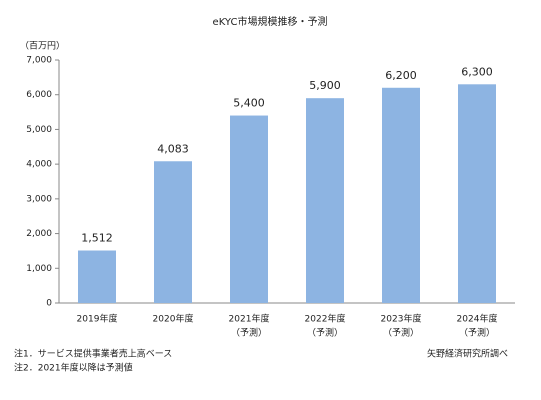 This screenshot has width=541, height=400. I want to click on chart-title: eKYC市場規模推移・予測, so click(270, 21).